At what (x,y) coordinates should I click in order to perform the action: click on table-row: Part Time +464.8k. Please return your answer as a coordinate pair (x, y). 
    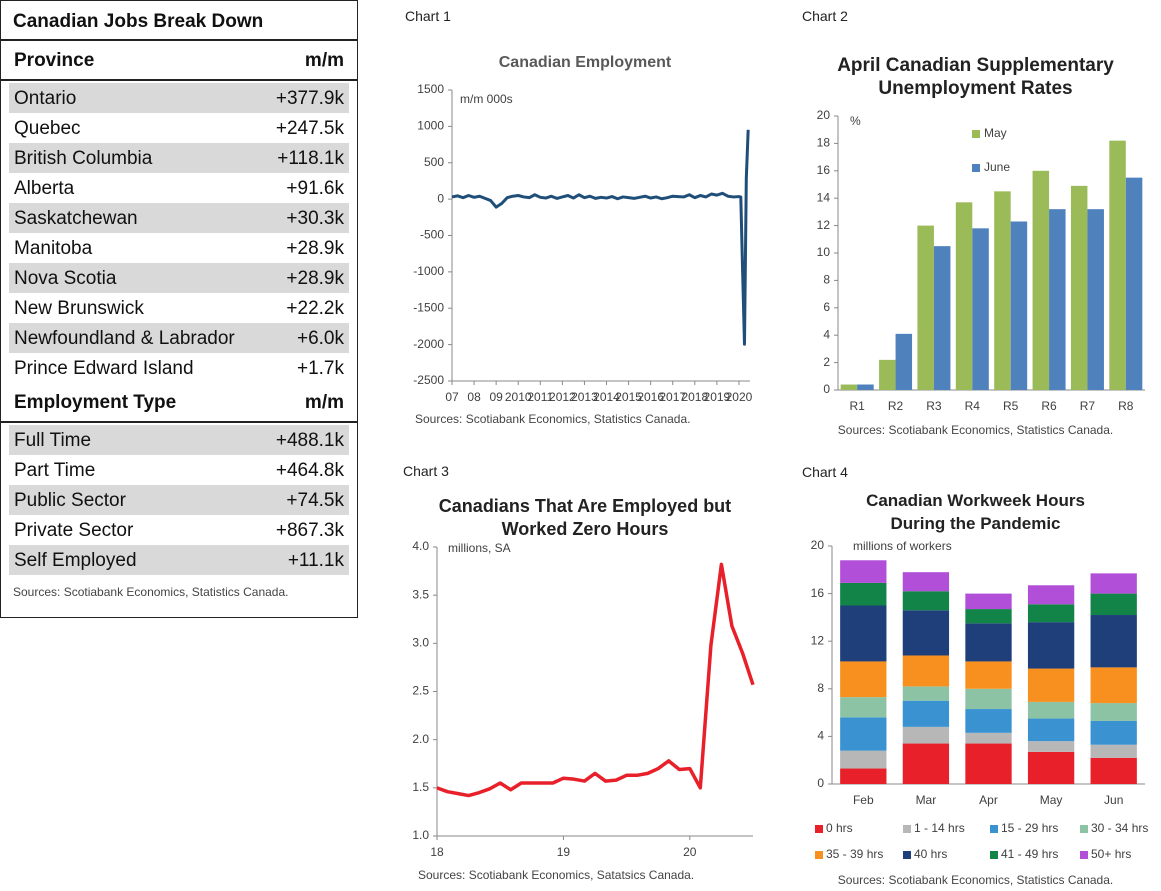
    Looking at the image, I should click on (179, 470).